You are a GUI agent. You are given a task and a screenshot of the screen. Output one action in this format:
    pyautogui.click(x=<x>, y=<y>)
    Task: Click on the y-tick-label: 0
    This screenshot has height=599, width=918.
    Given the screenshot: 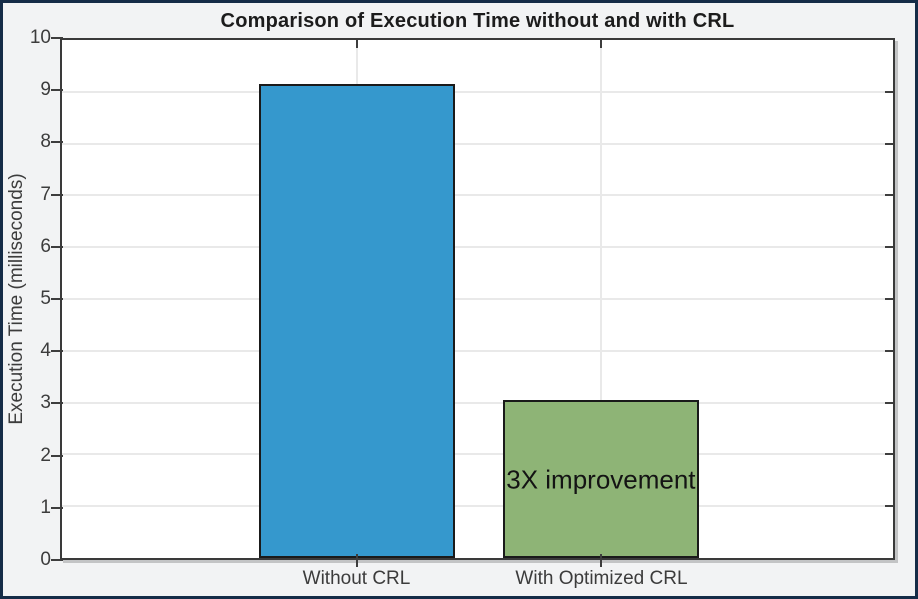 What is the action you would take?
    pyautogui.click(x=45, y=559)
    